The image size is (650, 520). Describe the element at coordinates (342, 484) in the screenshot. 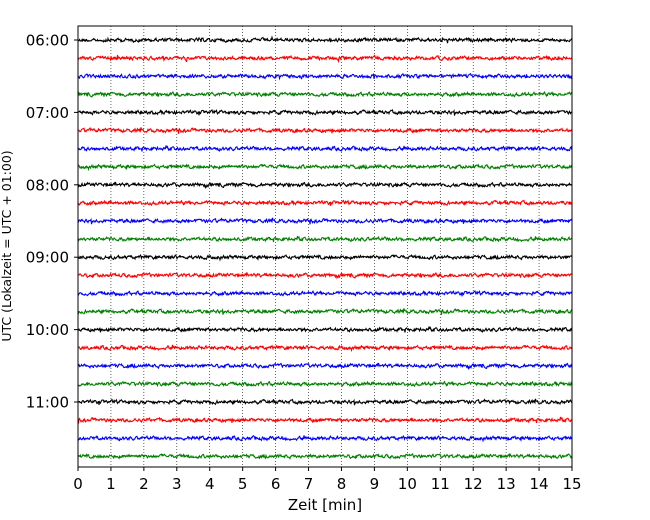

I see `x-tick-label: 8` at that location.